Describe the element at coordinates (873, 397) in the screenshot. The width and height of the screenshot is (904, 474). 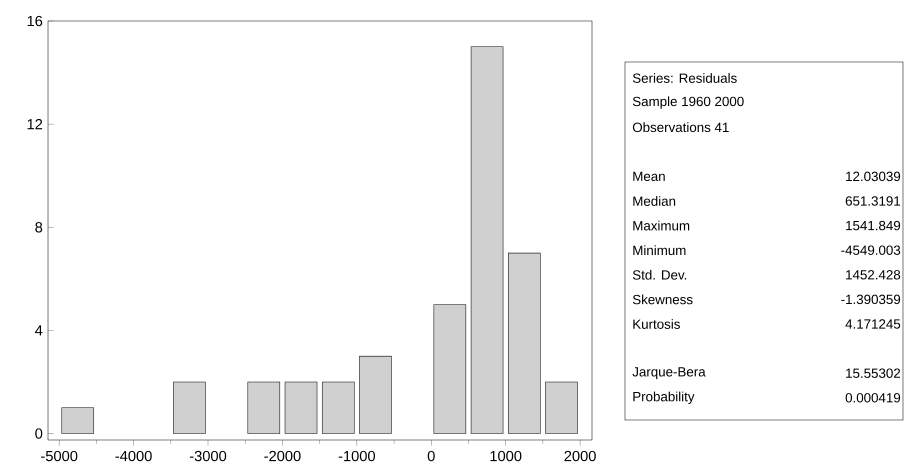
I see `text: 0.000419` at that location.